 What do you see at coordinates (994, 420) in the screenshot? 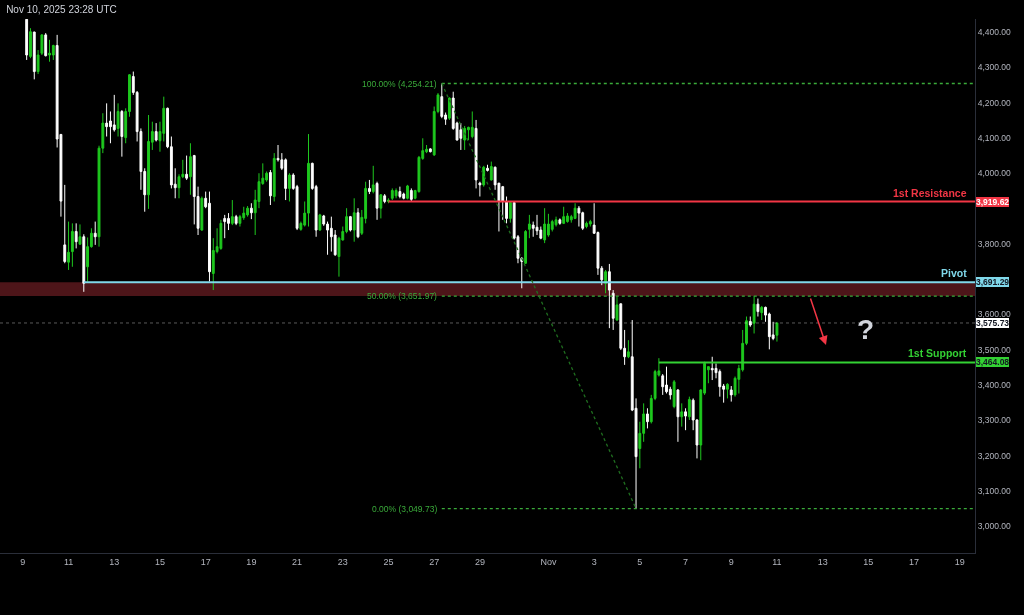
I see `y-tick-label: 3,300.00` at bounding box center [994, 420].